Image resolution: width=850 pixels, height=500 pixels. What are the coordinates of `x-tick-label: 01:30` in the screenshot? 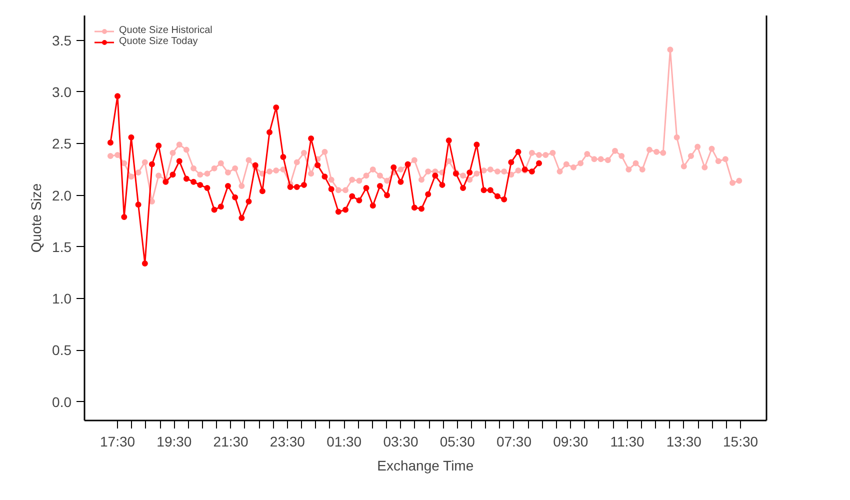 It's located at (344, 442).